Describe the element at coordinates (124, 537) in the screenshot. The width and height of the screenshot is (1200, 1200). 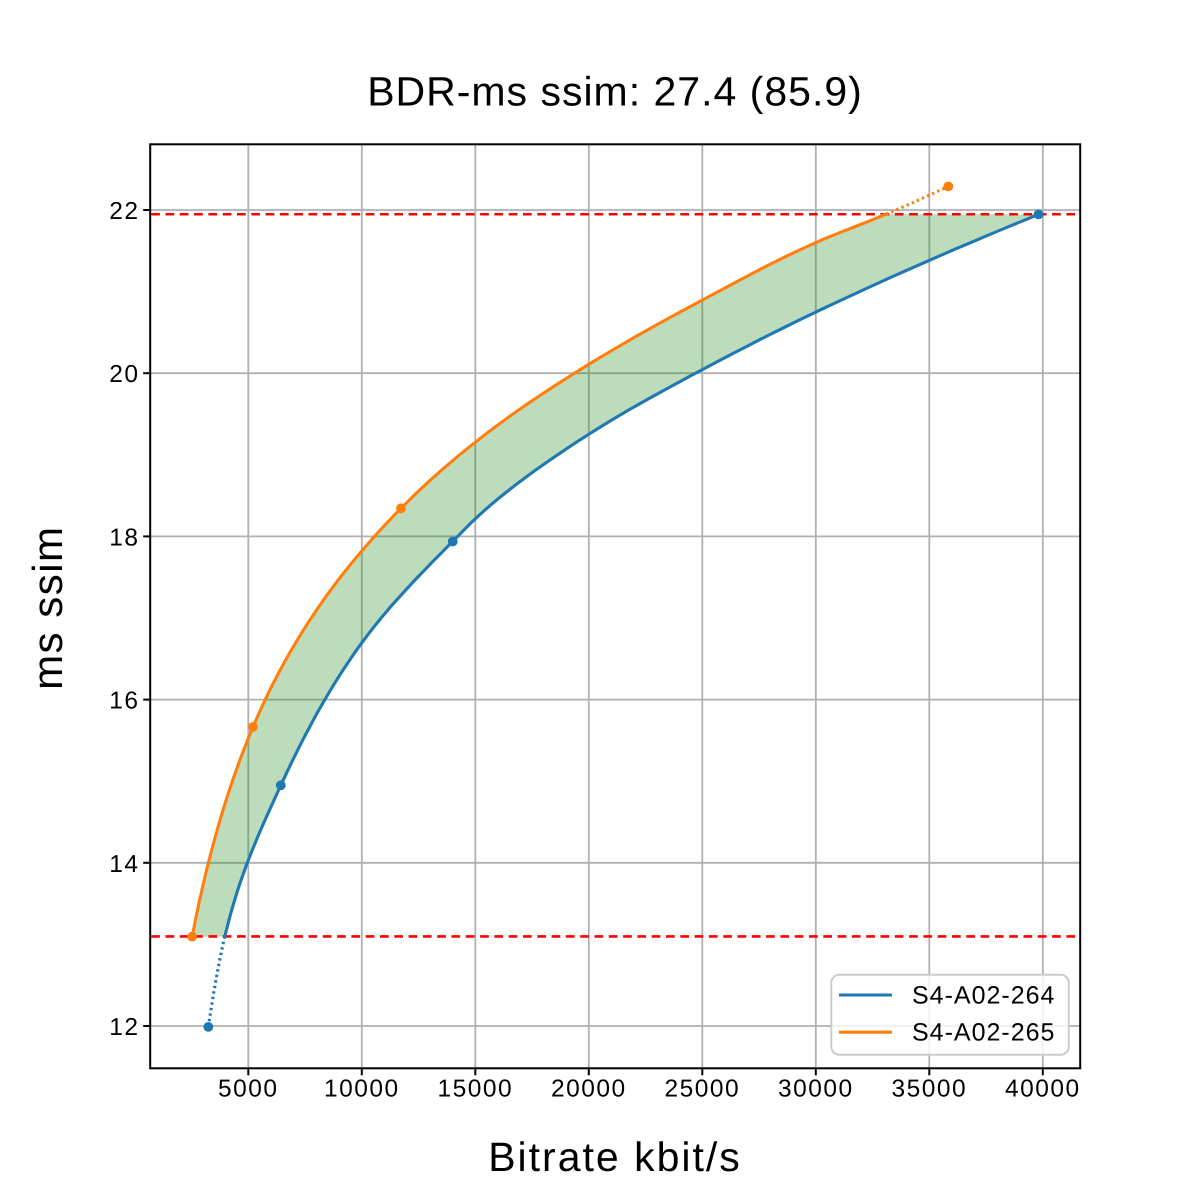
I see `svg-text: 18` at that location.